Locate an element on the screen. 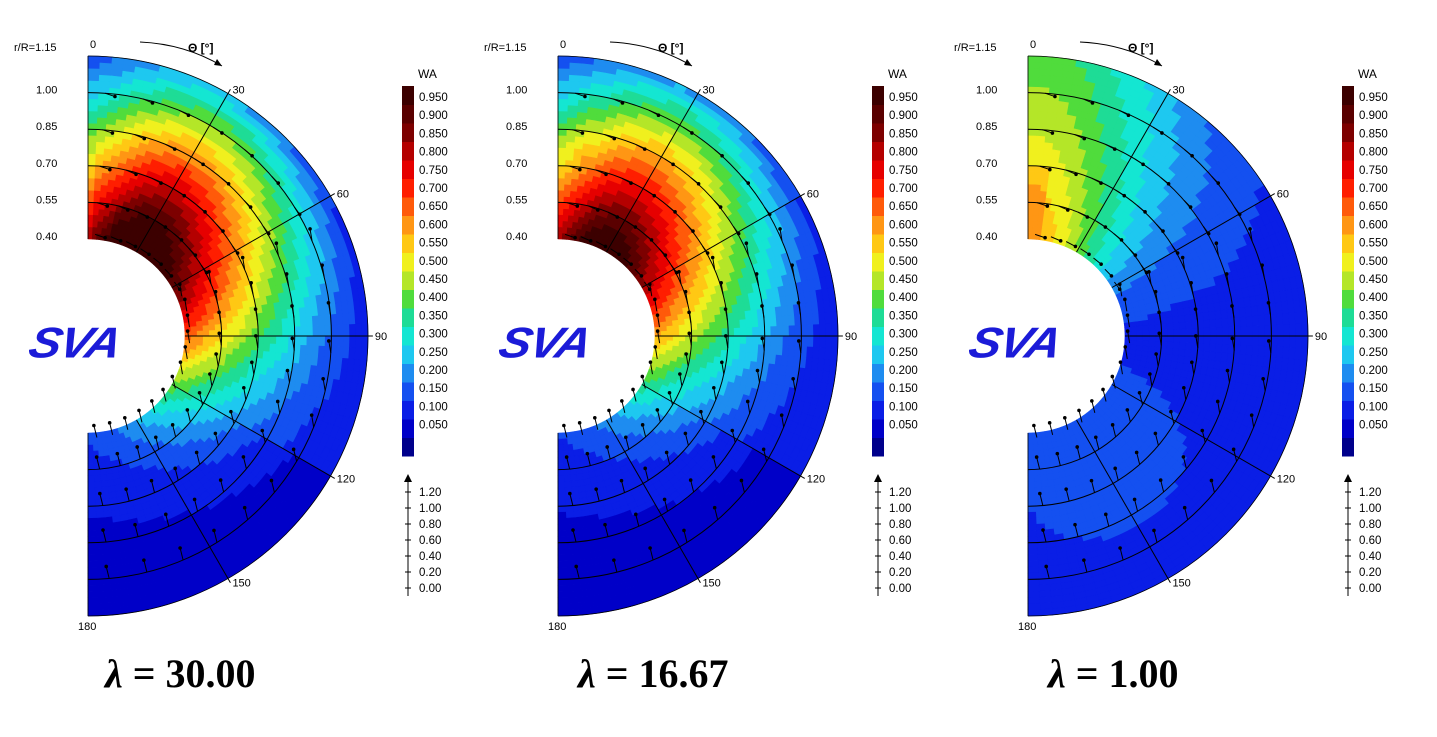 This screenshot has height=737, width=1437. colorbar-label: 0.150 is located at coordinates (903, 389).